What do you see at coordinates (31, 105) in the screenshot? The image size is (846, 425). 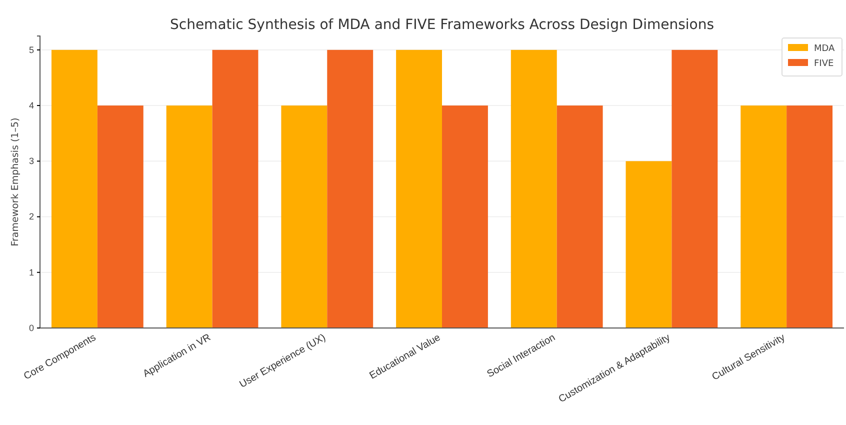 I see `y-tick-label: 4` at bounding box center [31, 105].